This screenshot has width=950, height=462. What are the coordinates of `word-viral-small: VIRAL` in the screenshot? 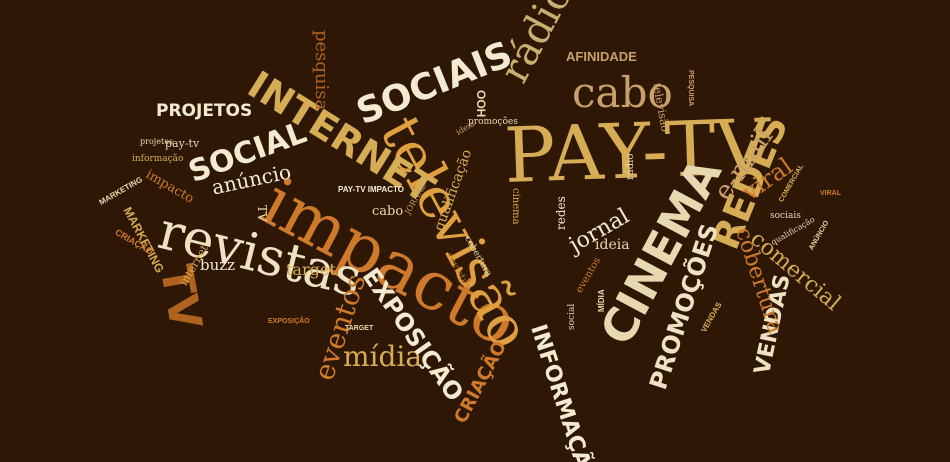 It's located at (830, 193).